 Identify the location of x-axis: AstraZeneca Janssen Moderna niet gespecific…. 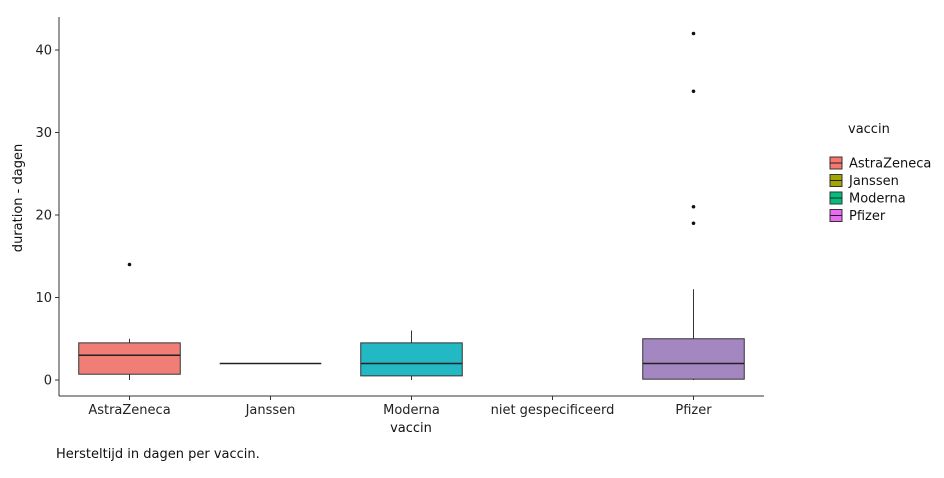
(411, 406).